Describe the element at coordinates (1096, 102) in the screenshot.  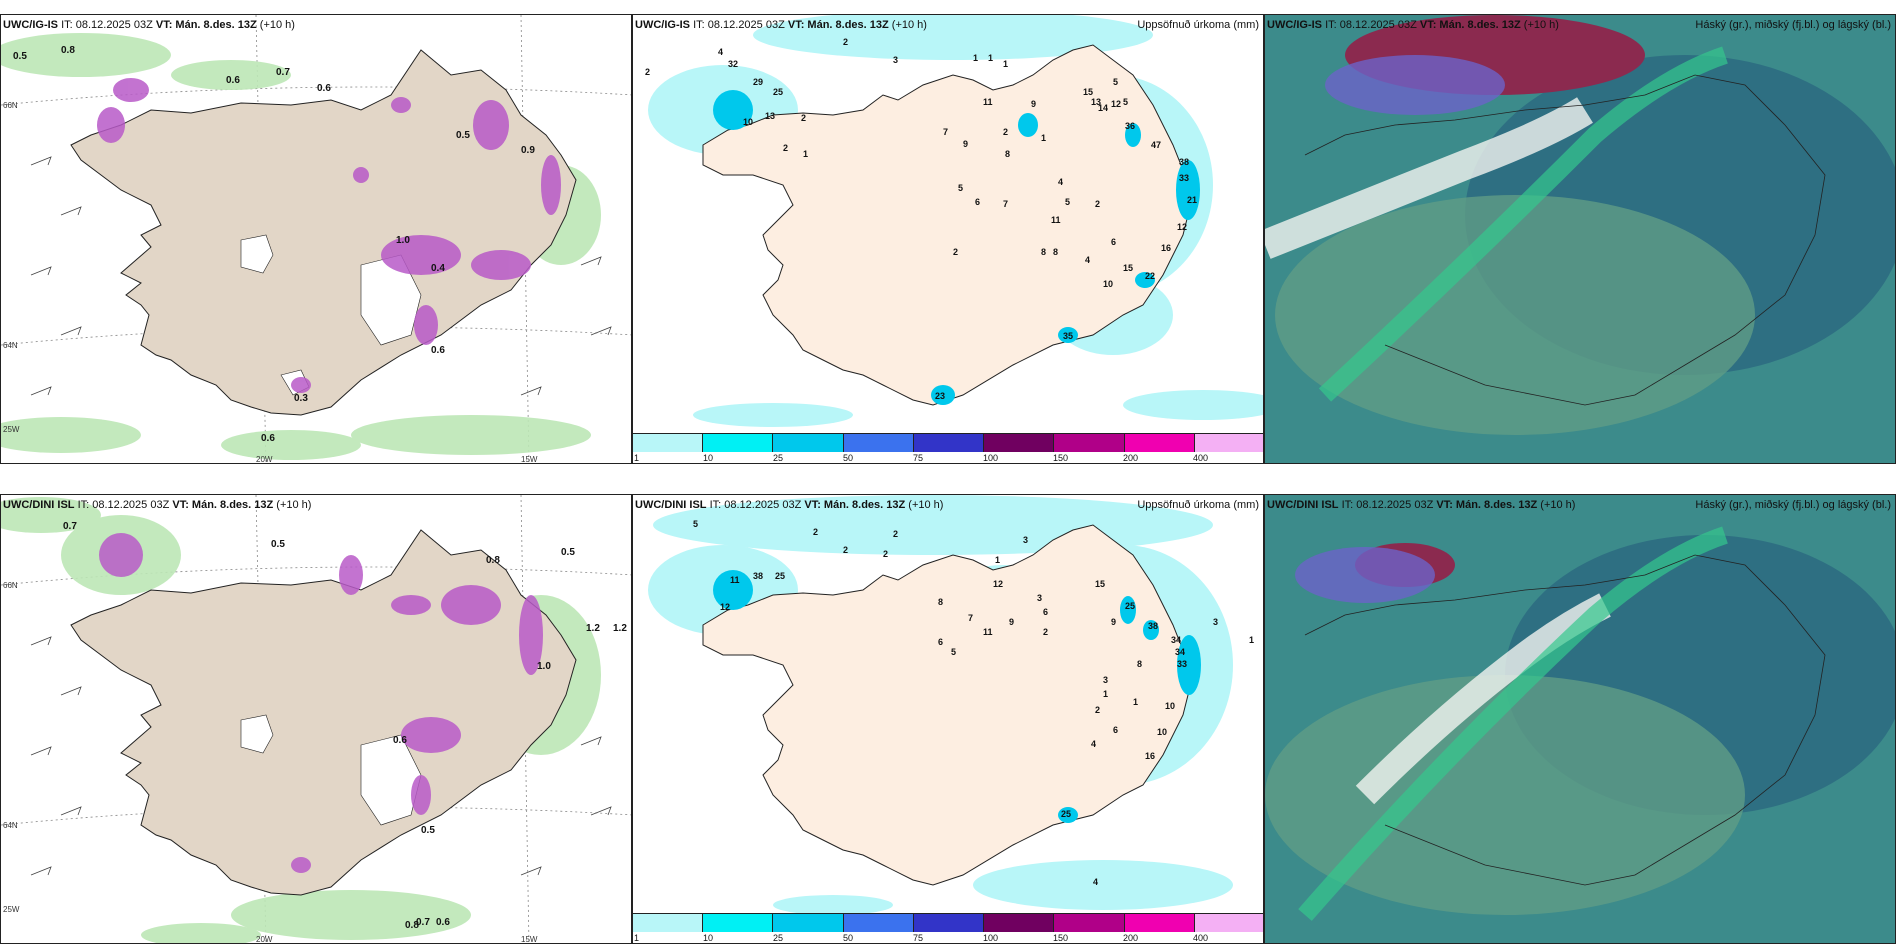
I see `precip-value: 13` at that location.